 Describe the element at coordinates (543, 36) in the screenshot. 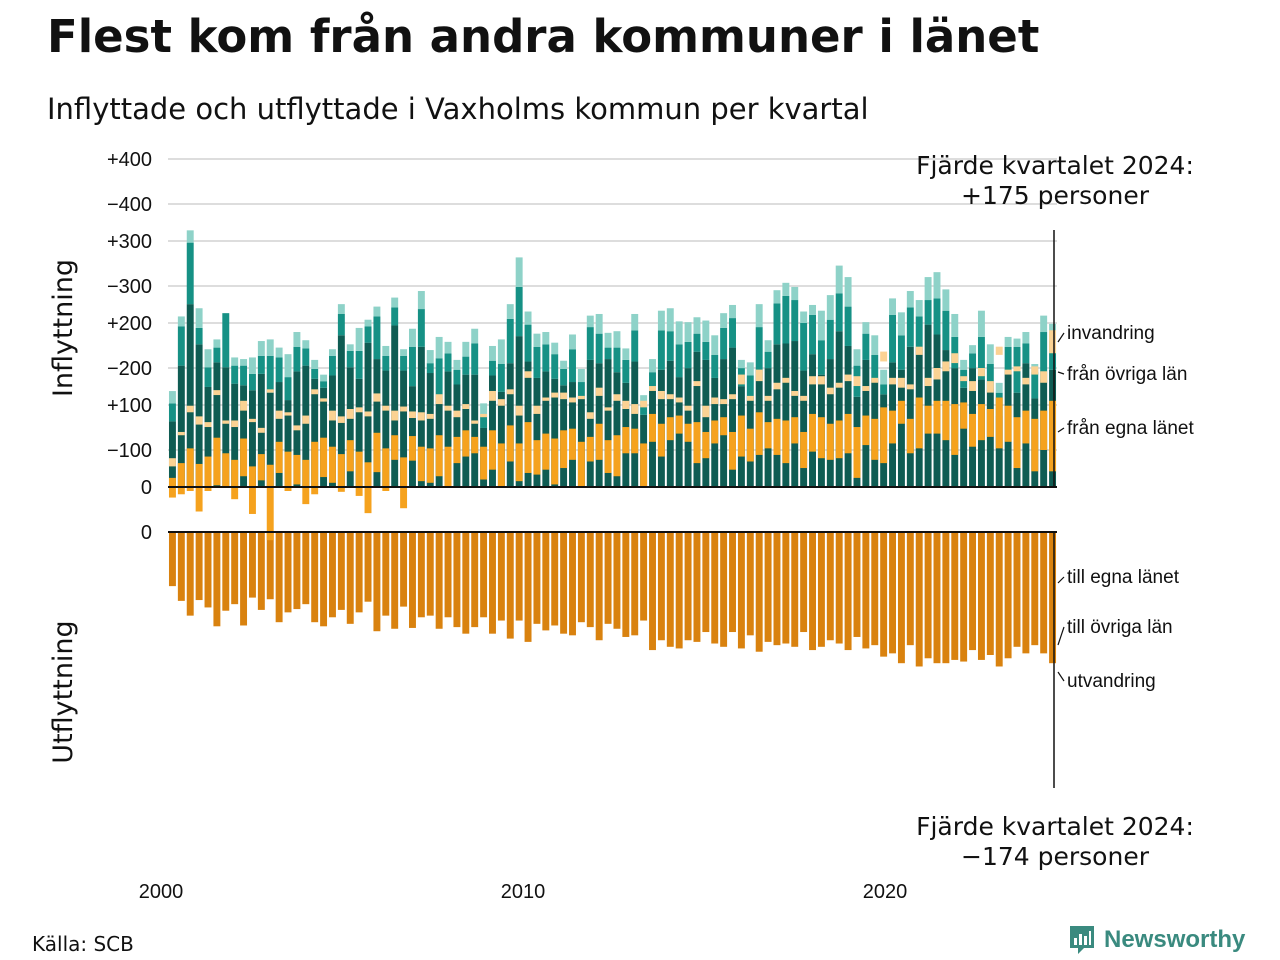

I see `chart-title: Flest kom från andra kommuner i länet` at that location.